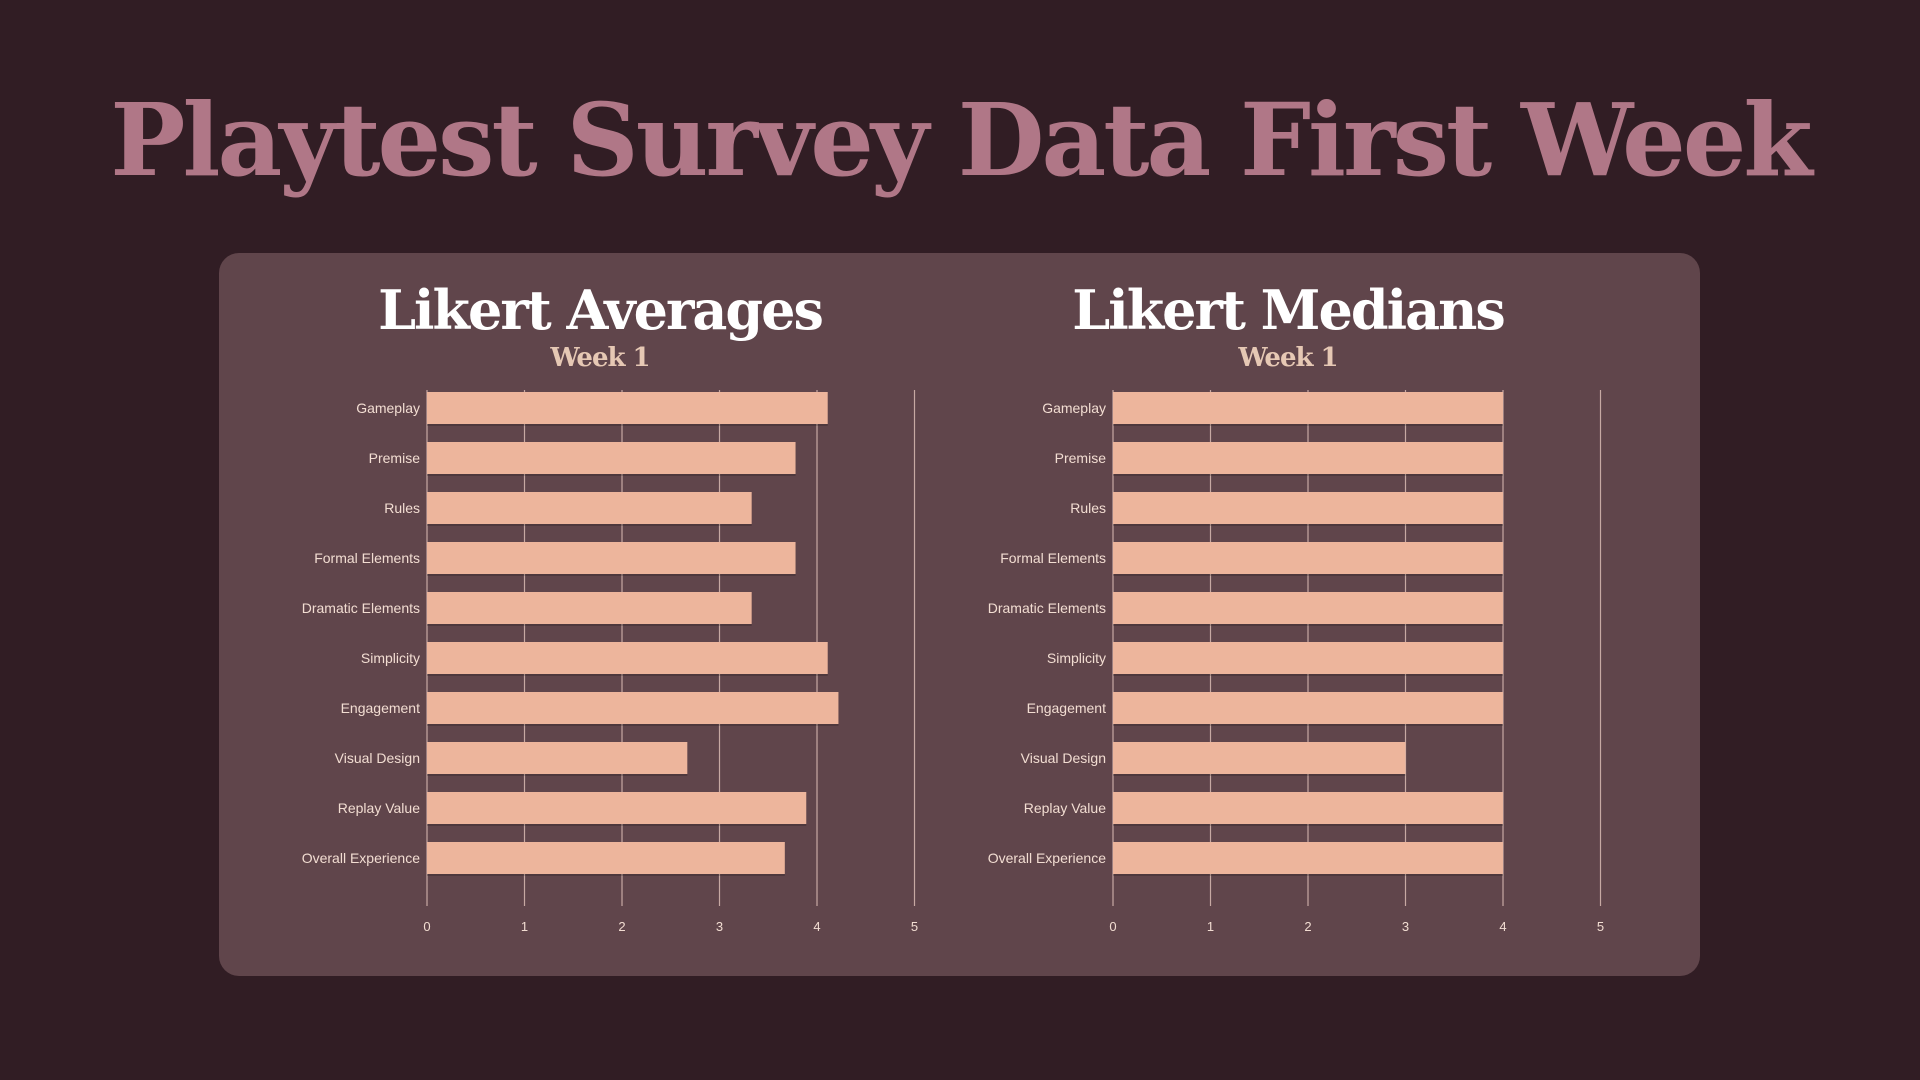  I want to click on averages-category-label: Formal Elements, so click(367, 558).